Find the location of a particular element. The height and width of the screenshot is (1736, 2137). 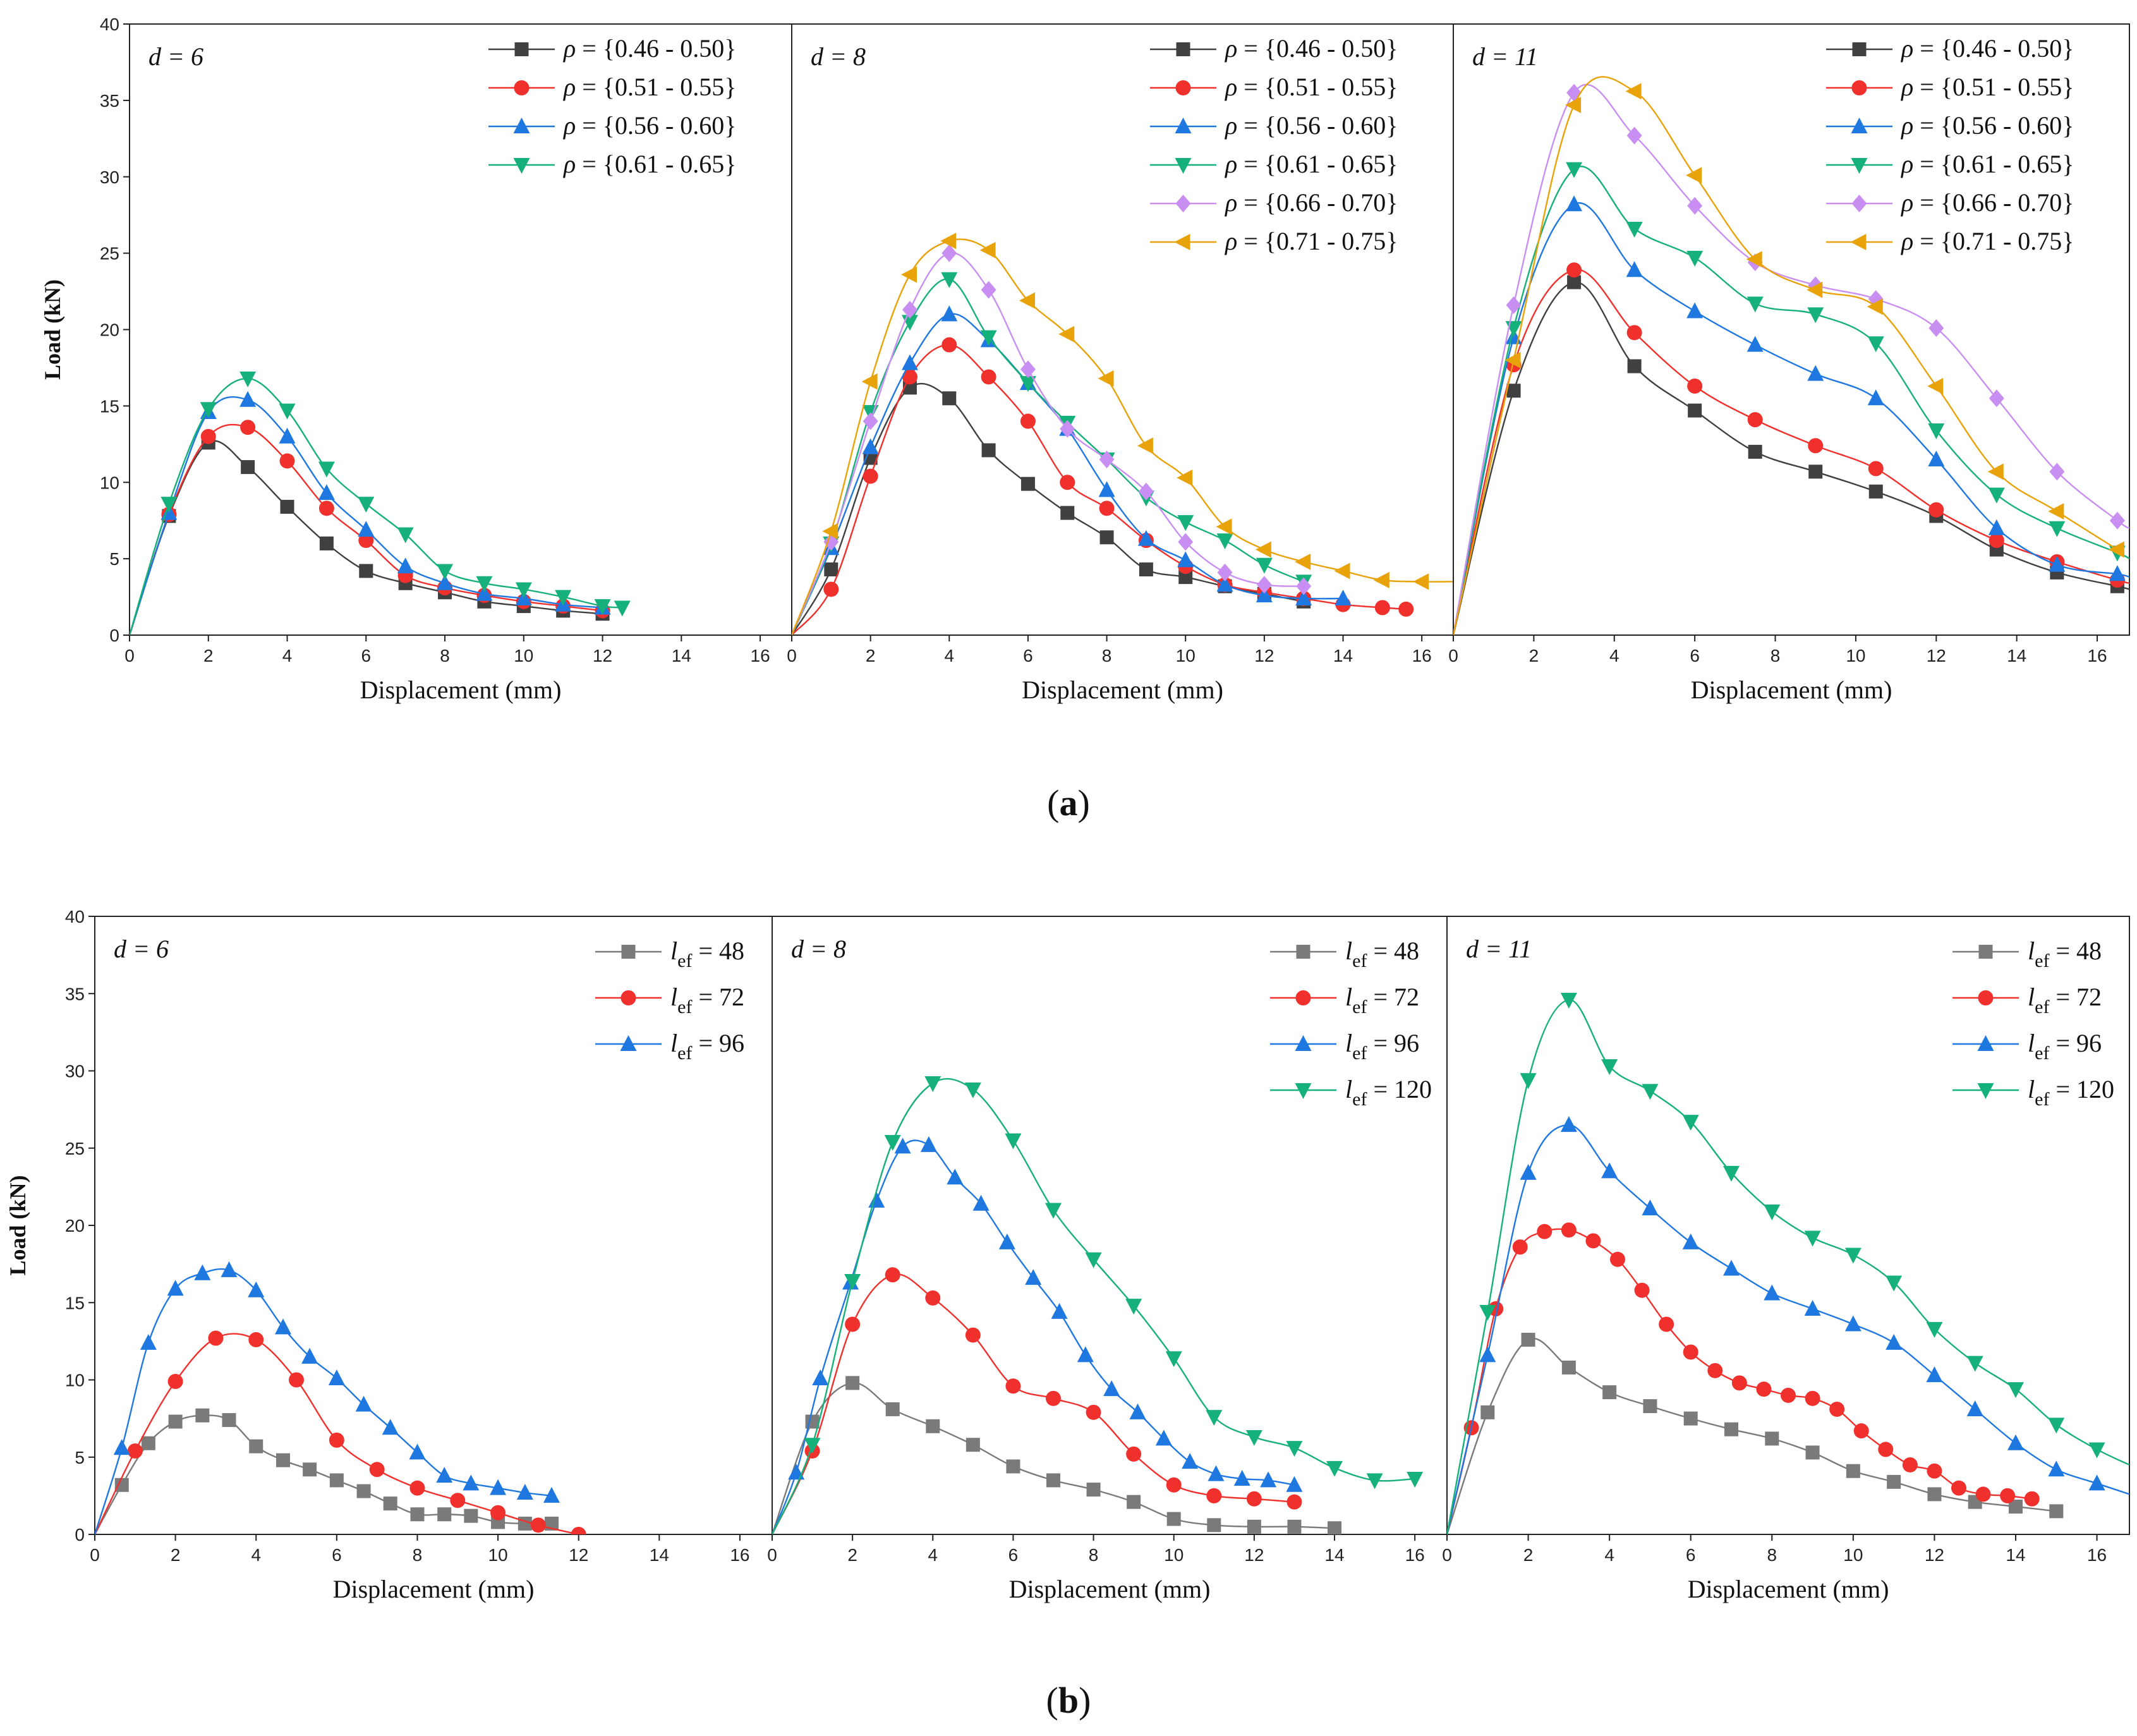

legend-label: ρ = {0.46 - 0.50} is located at coordinates (1987, 48).